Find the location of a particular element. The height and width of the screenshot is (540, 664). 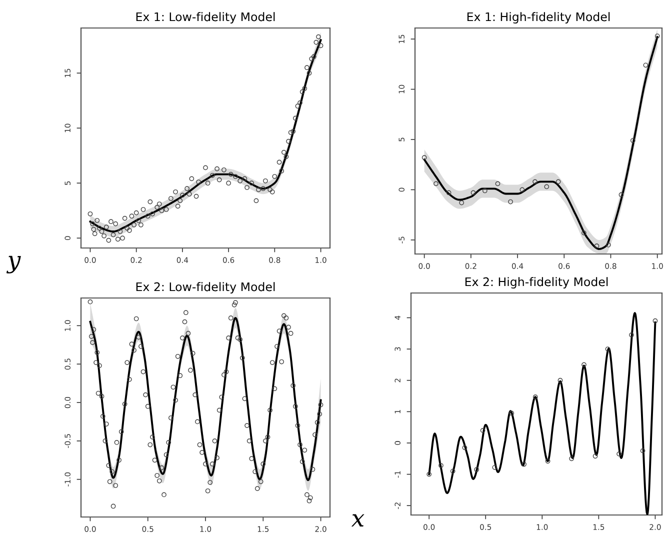

chart-title: Ex 1: Low-fidelity Model is located at coordinates (205, 18).